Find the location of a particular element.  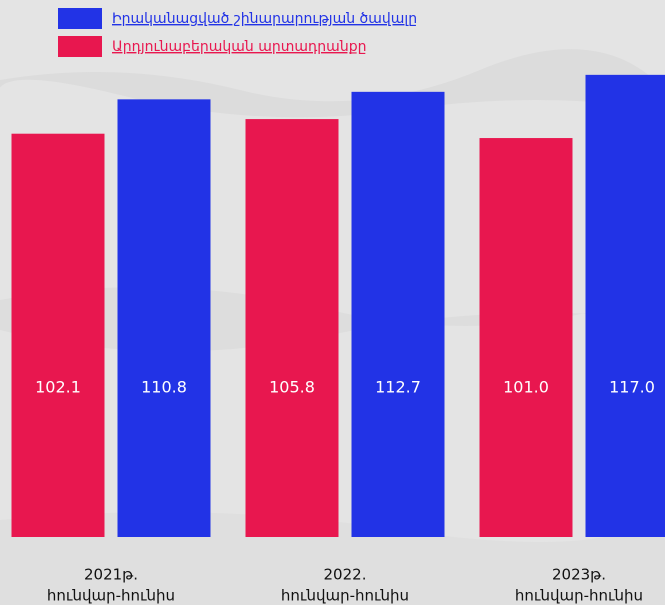

value-label: 102.1 is located at coordinates (58, 387).